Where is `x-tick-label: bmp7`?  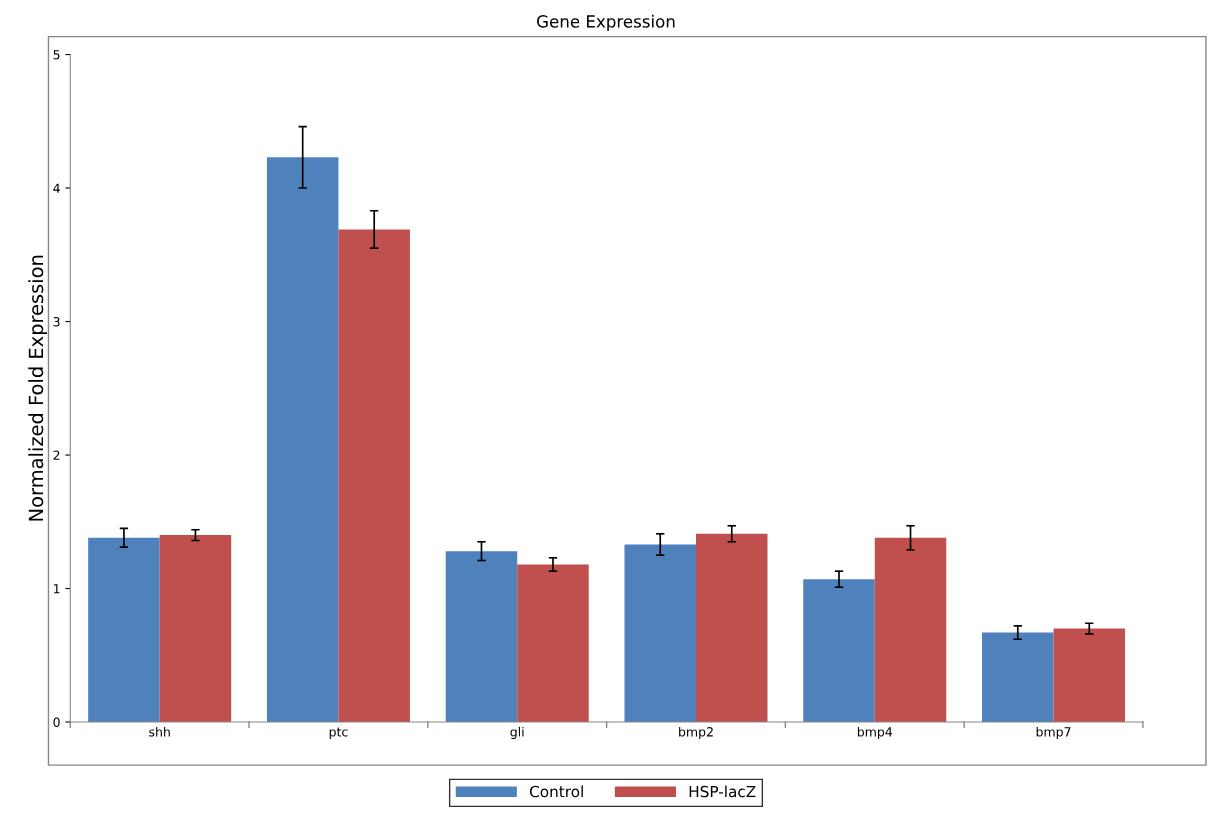
x-tick-label: bmp7 is located at coordinates (1053, 732).